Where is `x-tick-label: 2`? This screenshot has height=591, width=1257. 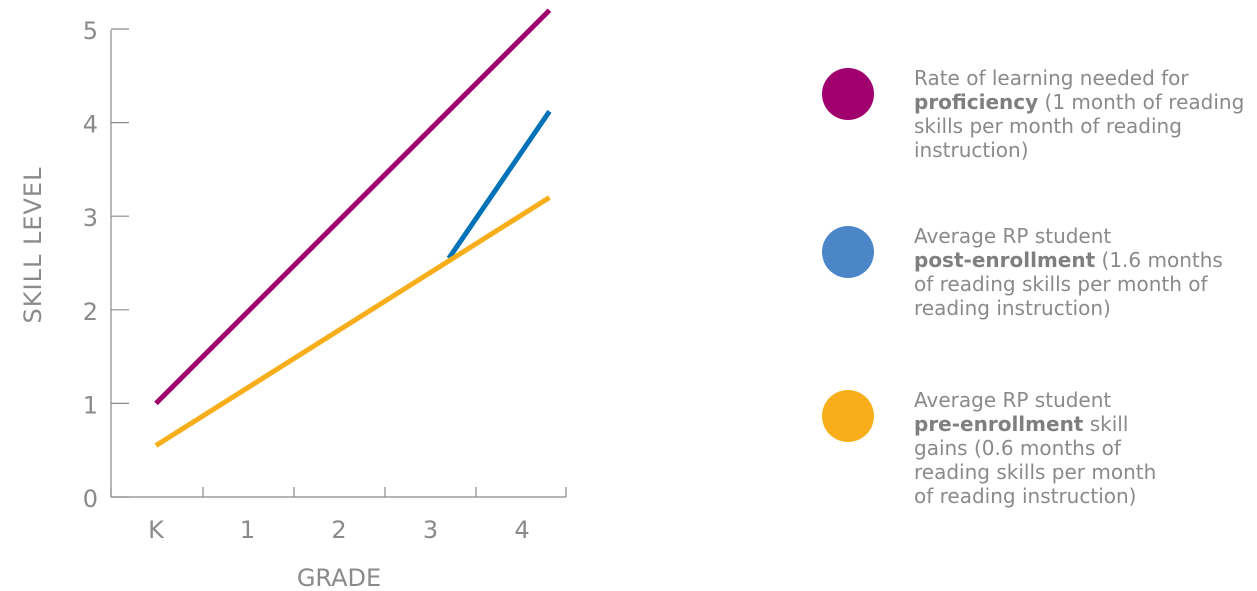 x-tick-label: 2 is located at coordinates (338, 530).